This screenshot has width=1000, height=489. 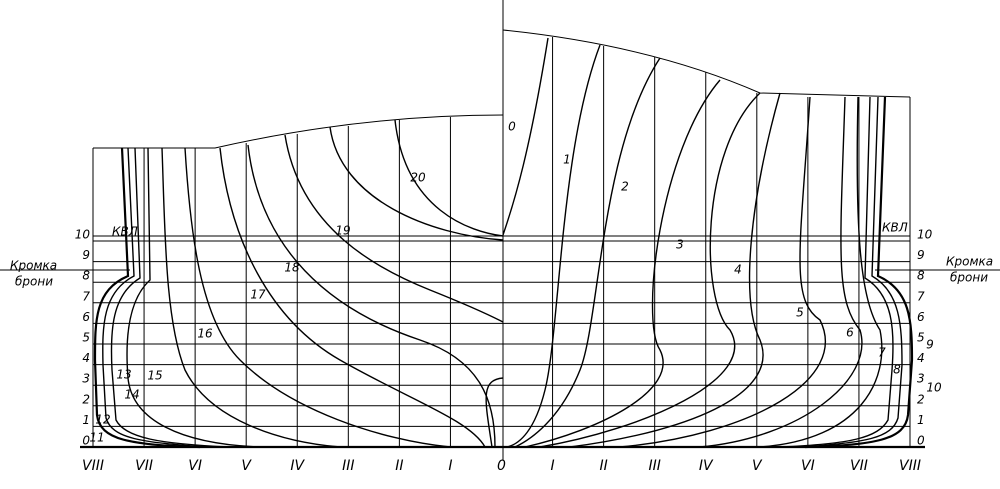 I want to click on station-number: 4, so click(x=738, y=270).